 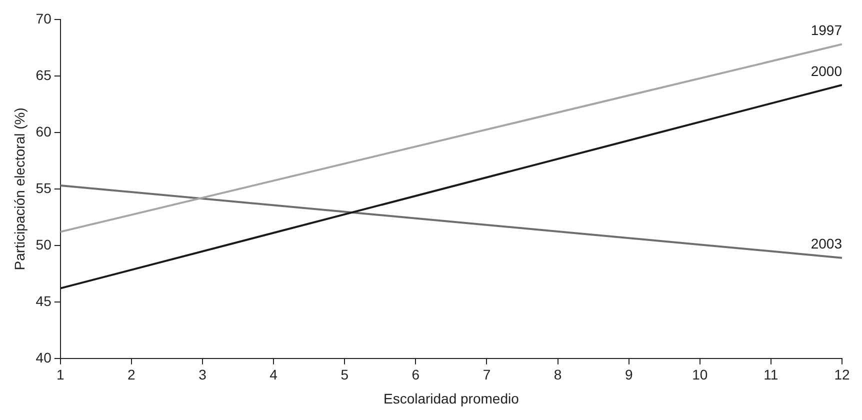 I want to click on y-tick-label: 45, so click(x=44, y=300).